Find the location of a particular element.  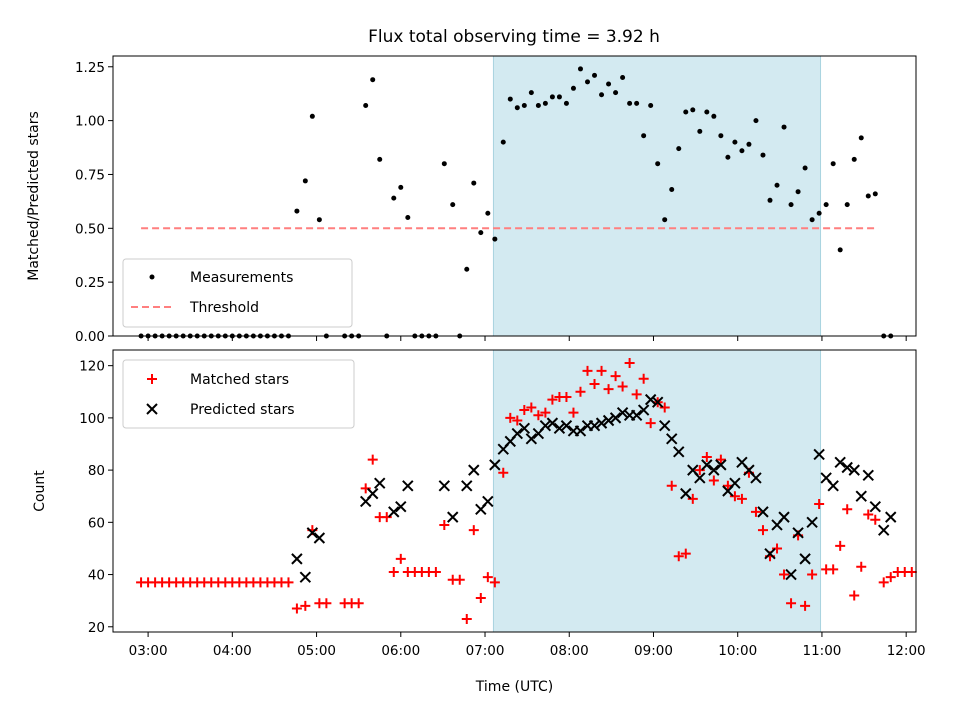

y-tick-label: 120 is located at coordinates (92, 367).